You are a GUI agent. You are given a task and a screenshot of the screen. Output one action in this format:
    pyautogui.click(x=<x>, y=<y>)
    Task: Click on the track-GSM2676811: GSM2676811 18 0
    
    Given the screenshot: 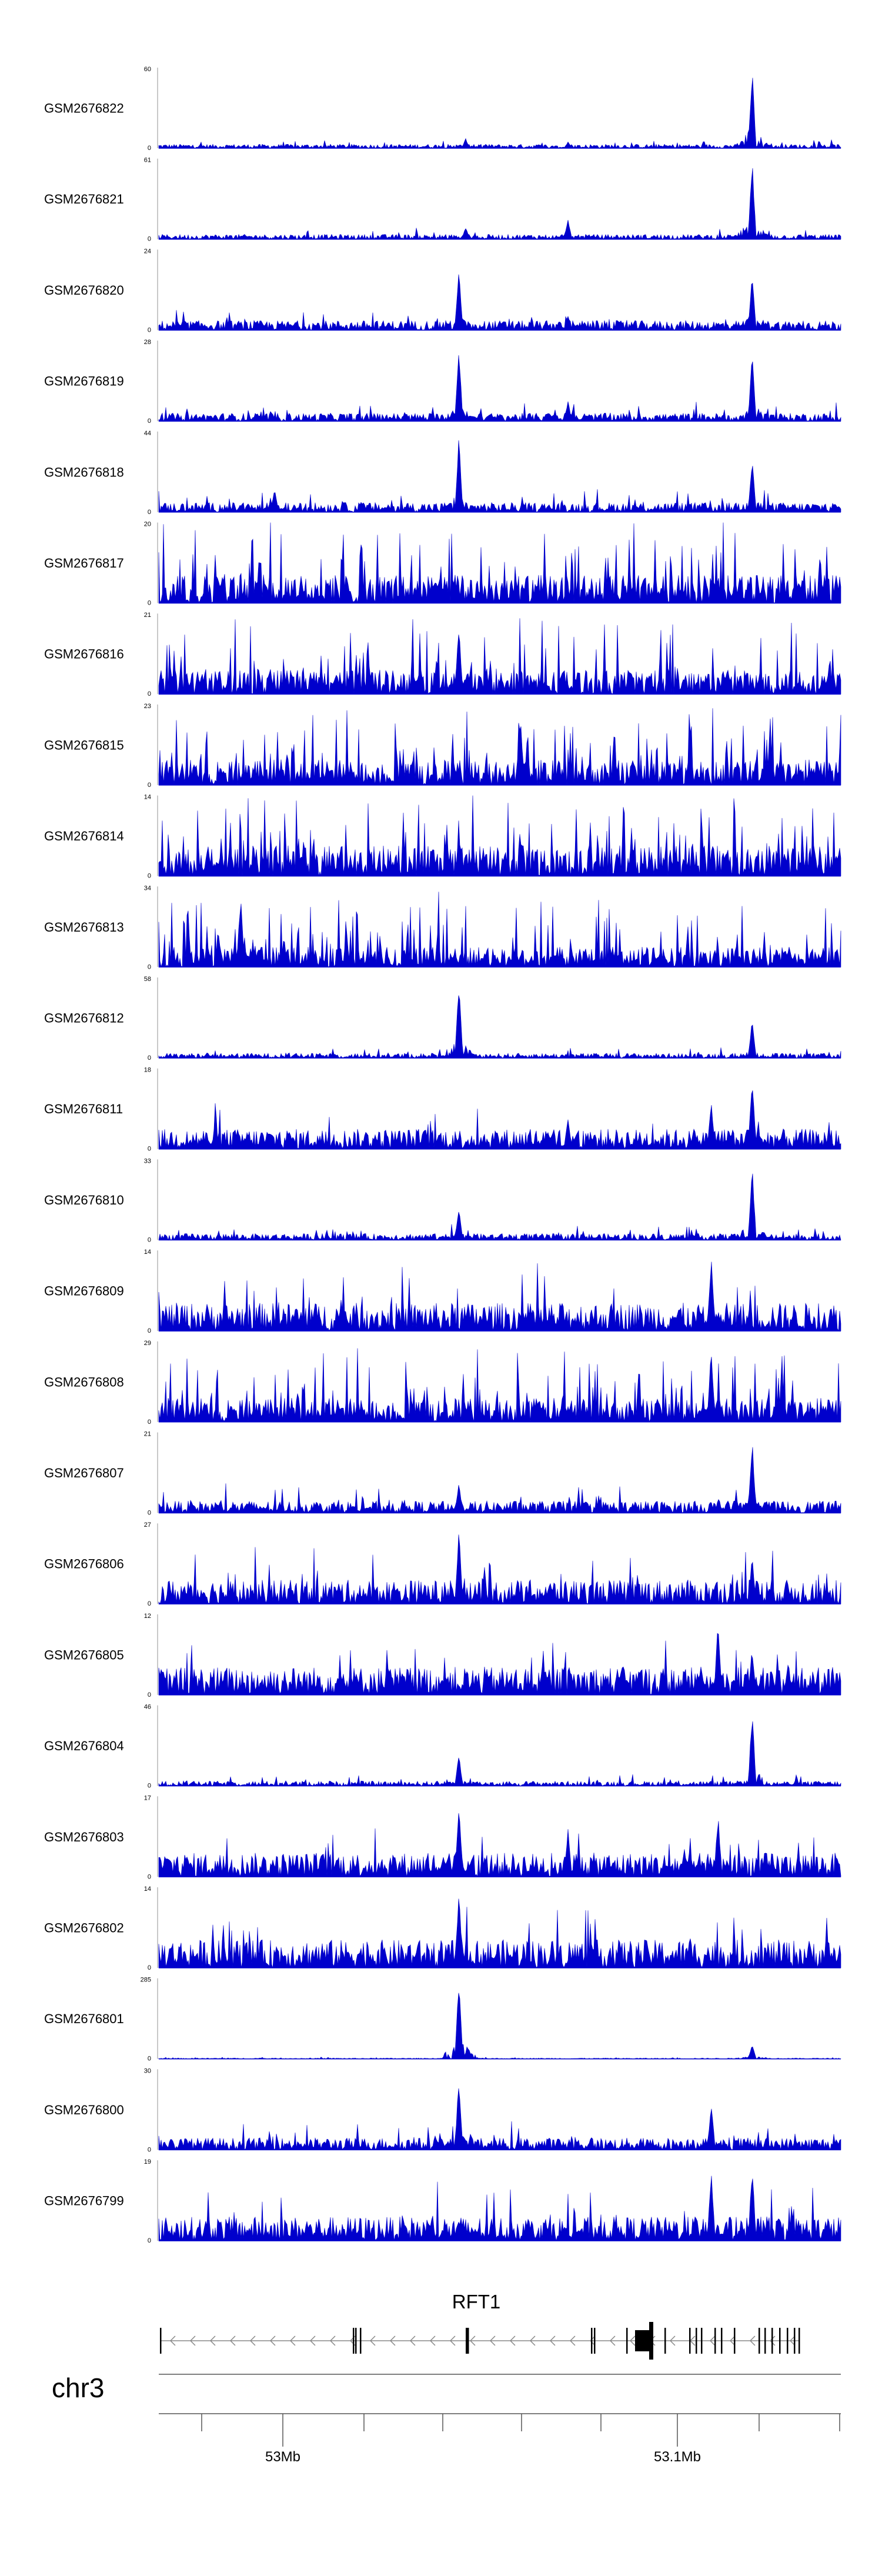 What is the action you would take?
    pyautogui.click(x=442, y=1110)
    